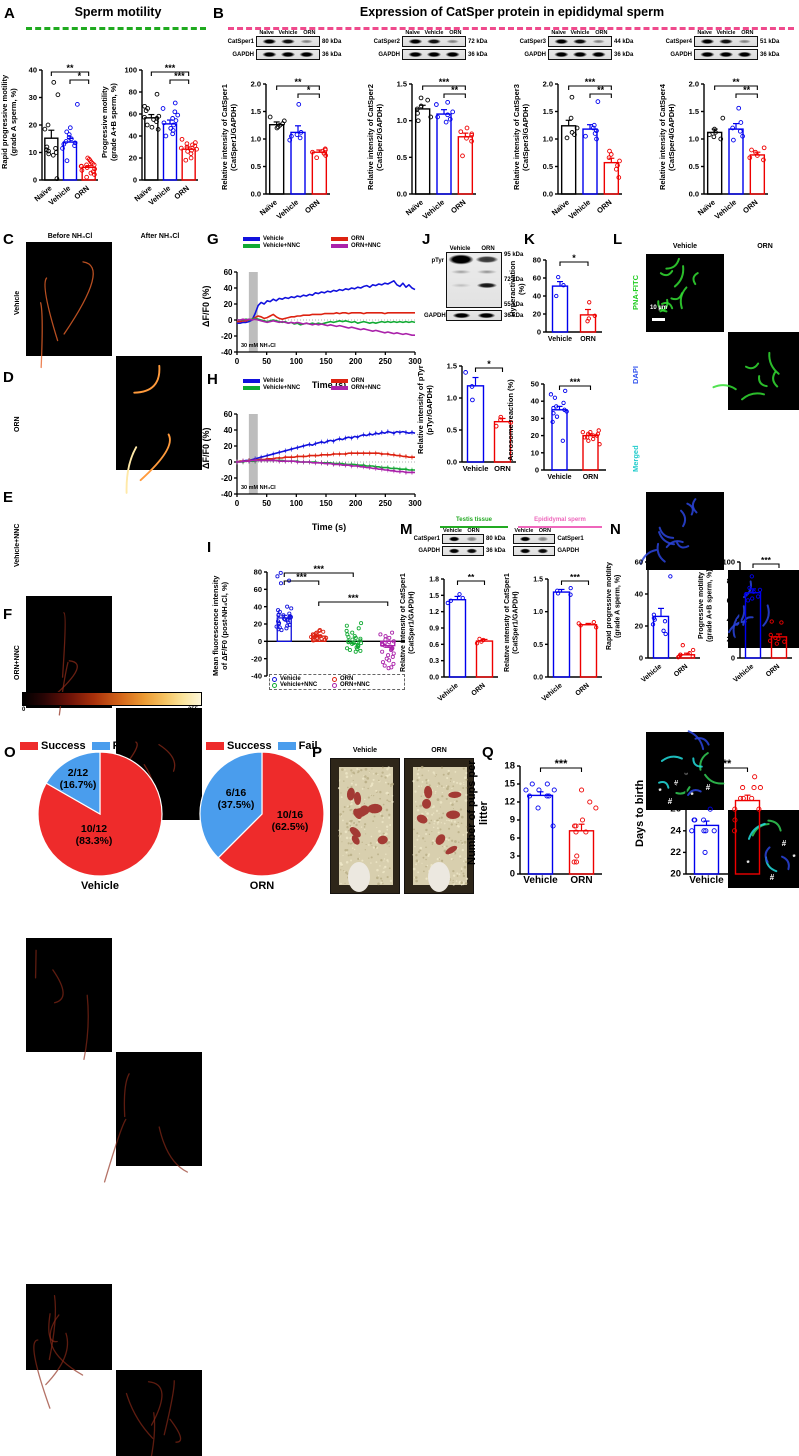  What do you see at coordinates (308, 746) in the screenshot?
I see `legend-label: Fail` at bounding box center [308, 746].